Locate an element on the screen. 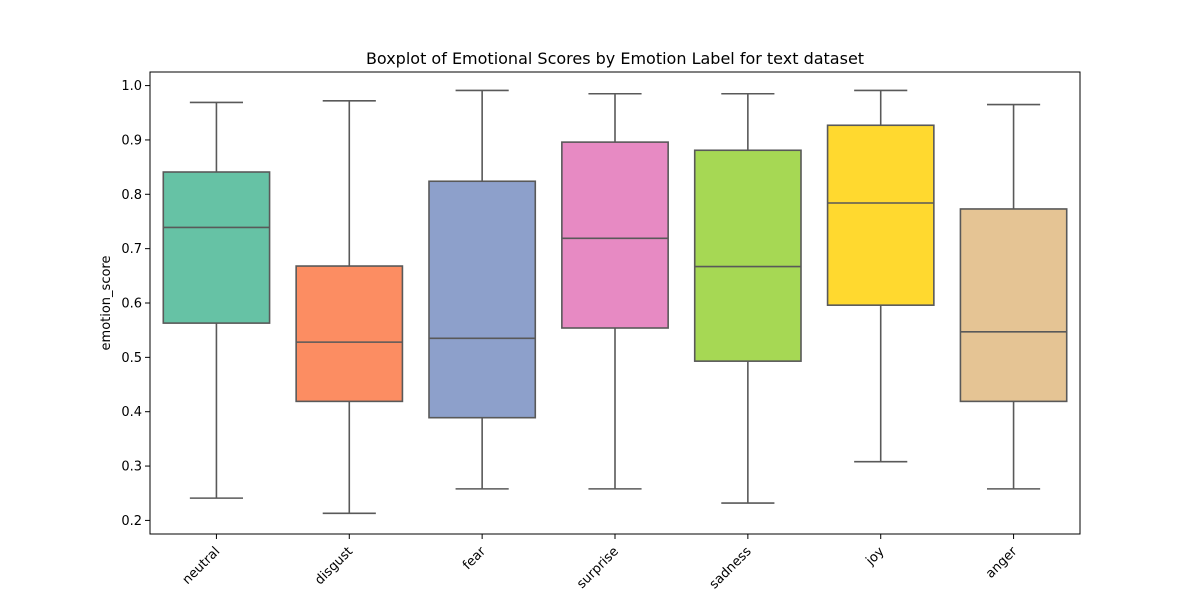 The image size is (1200, 600). y-tick-label: 1.0 is located at coordinates (131, 86).